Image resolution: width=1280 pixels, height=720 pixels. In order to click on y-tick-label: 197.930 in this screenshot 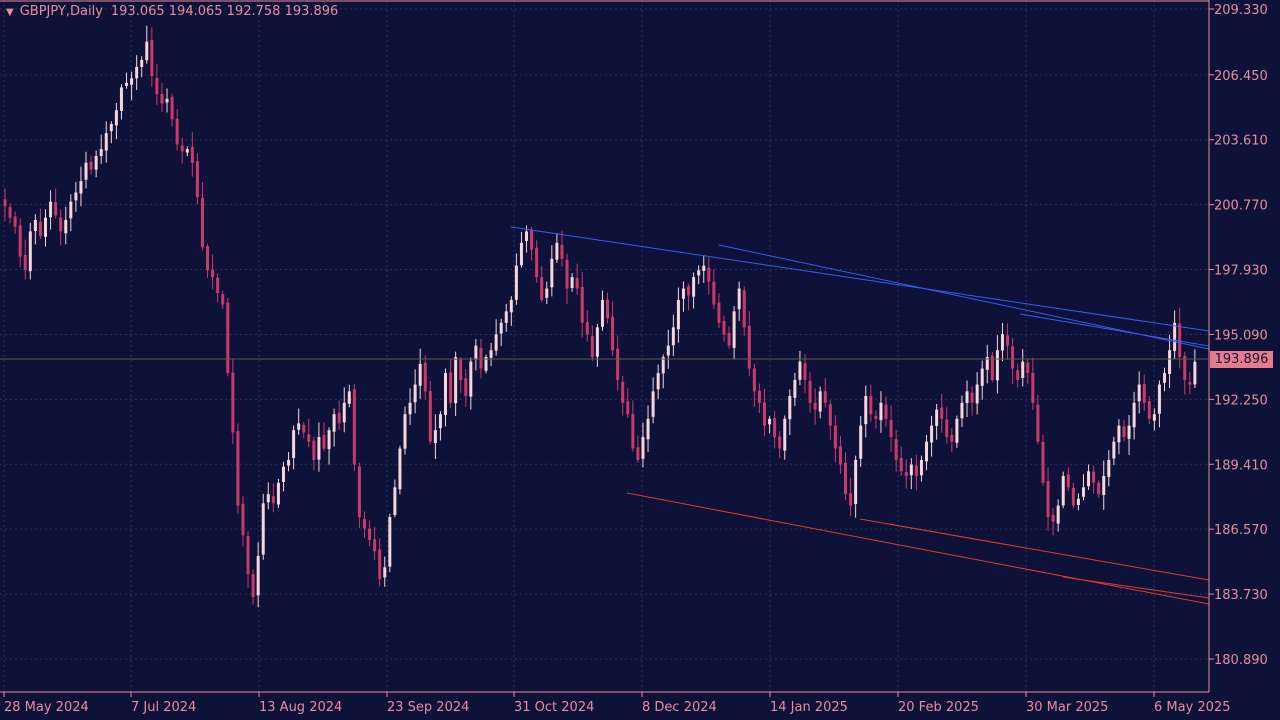, I will do `click(1241, 271)`.